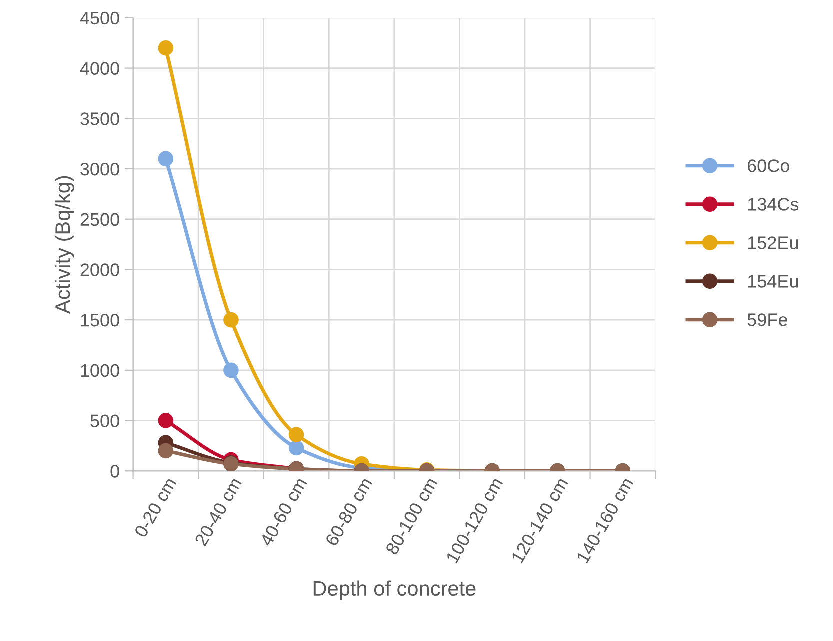 This screenshot has width=833, height=641. I want to click on y-tick-label: 3000, so click(100, 169).